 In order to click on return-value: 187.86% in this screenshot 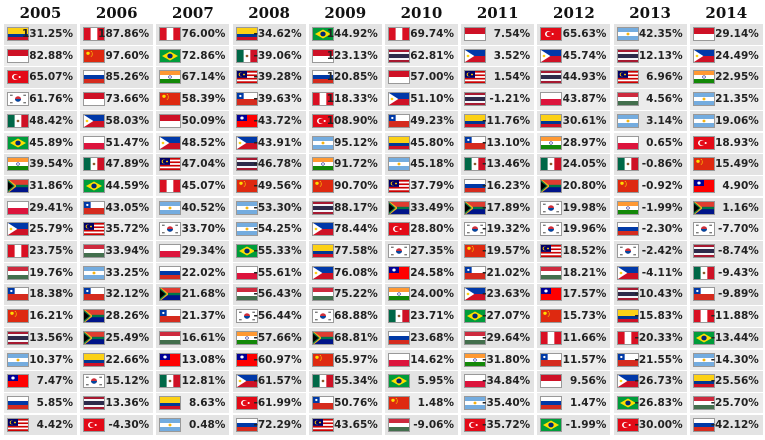, I will do `click(124, 34)`.